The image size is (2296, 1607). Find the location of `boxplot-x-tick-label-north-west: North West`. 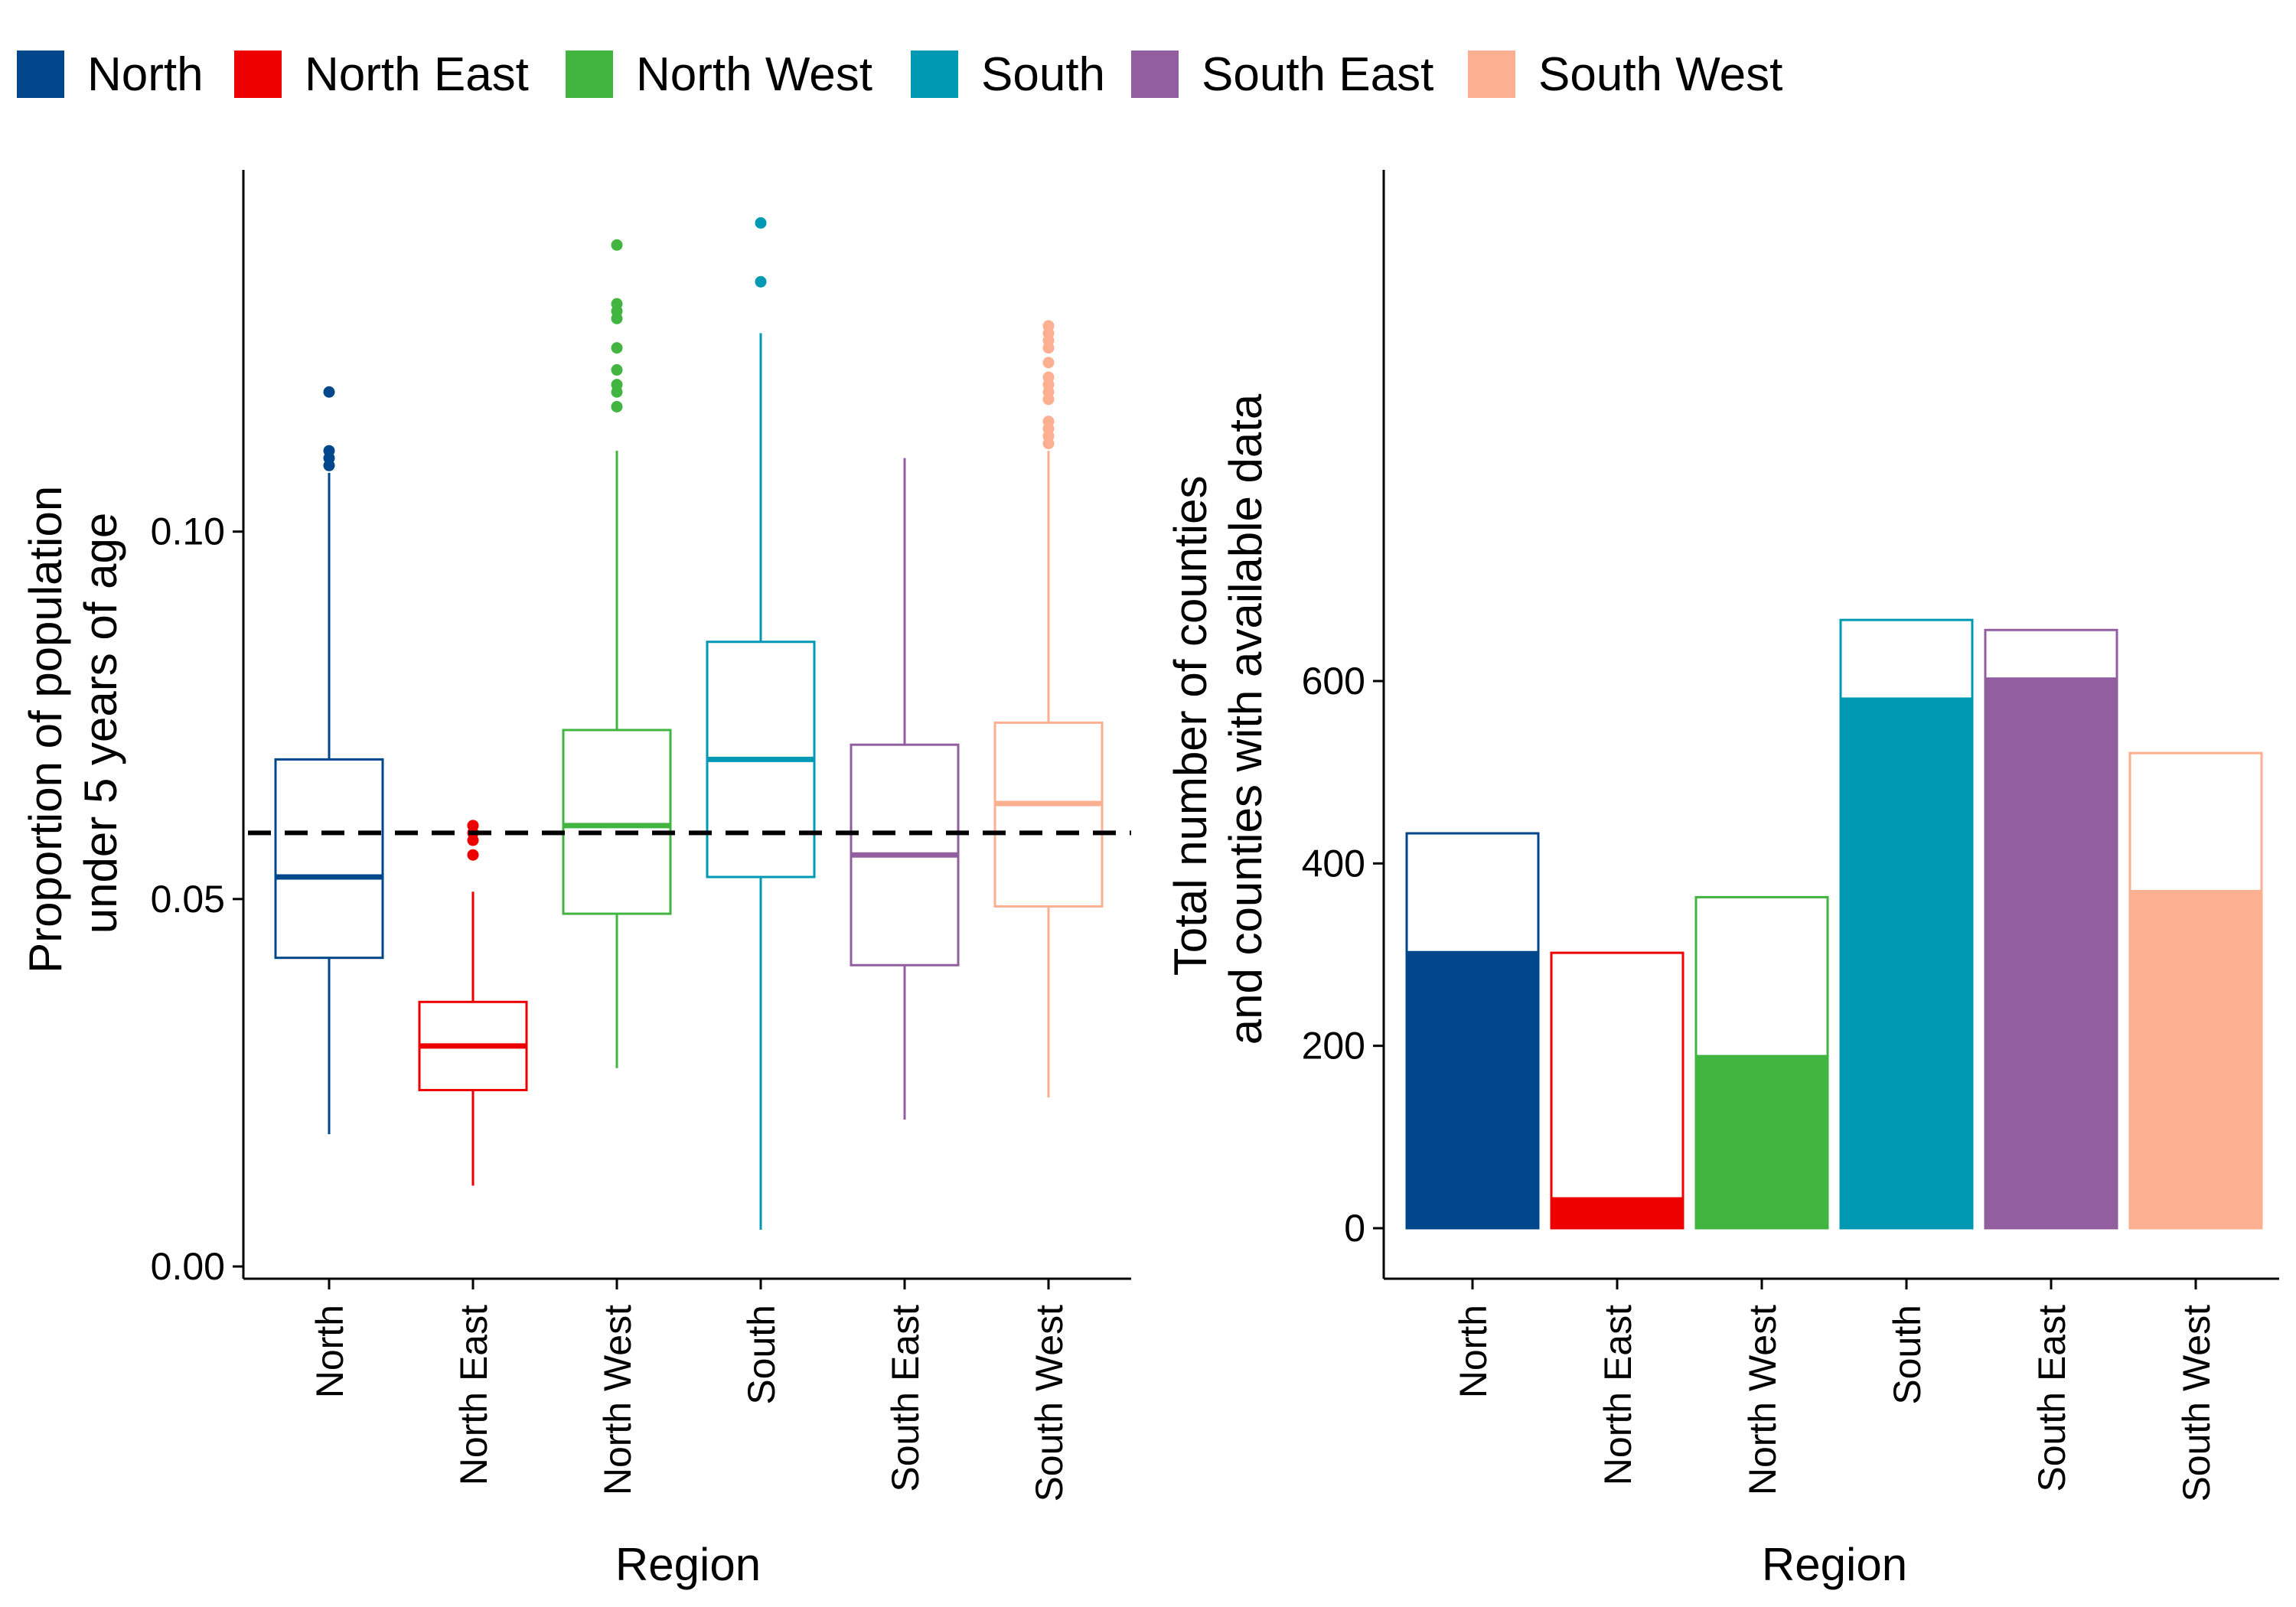

boxplot-x-tick-label-north-west: North West is located at coordinates (617, 1400).